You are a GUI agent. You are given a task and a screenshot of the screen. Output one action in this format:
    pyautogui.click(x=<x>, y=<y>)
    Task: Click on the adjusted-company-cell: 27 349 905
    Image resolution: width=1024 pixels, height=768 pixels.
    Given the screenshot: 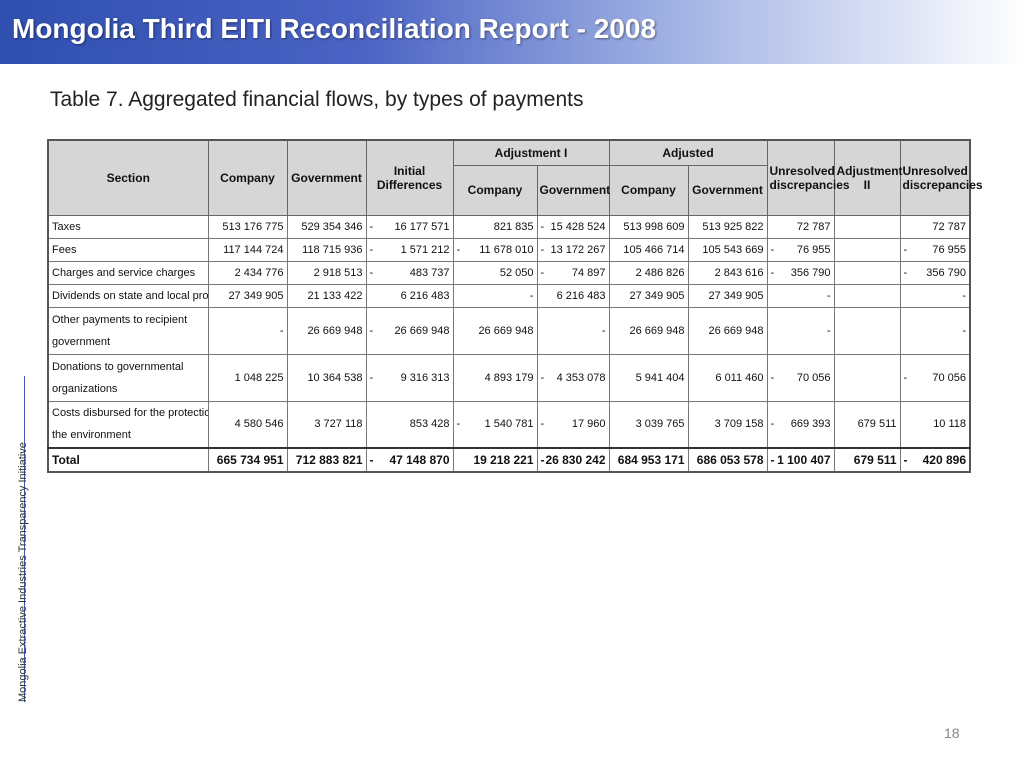 What is the action you would take?
    pyautogui.click(x=648, y=295)
    